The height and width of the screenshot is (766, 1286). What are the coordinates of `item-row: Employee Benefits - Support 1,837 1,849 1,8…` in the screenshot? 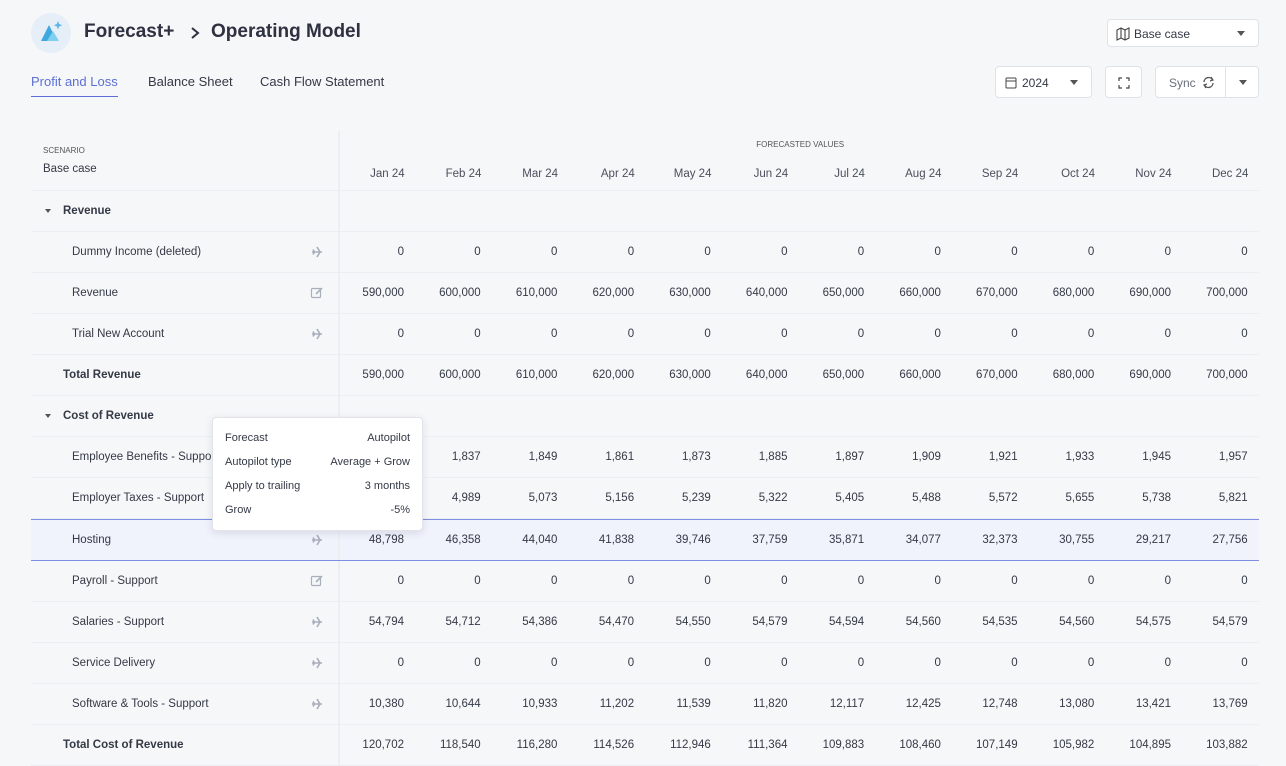 It's located at (645, 457).